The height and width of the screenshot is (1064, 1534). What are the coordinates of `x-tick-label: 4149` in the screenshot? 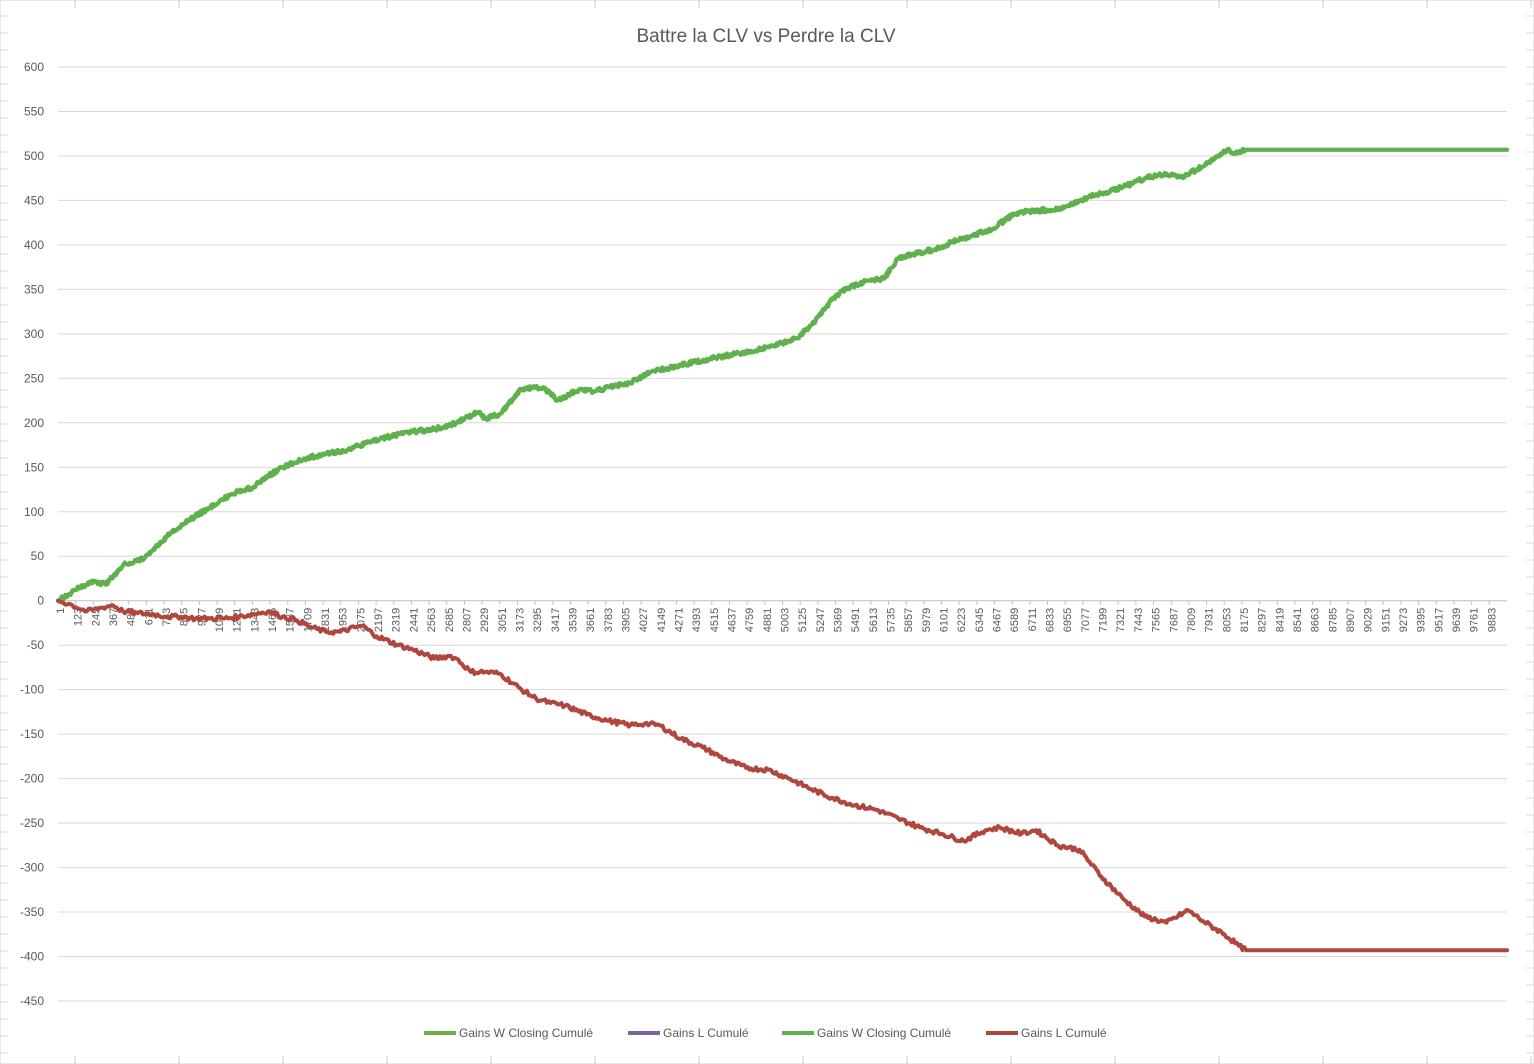 It's located at (662, 620).